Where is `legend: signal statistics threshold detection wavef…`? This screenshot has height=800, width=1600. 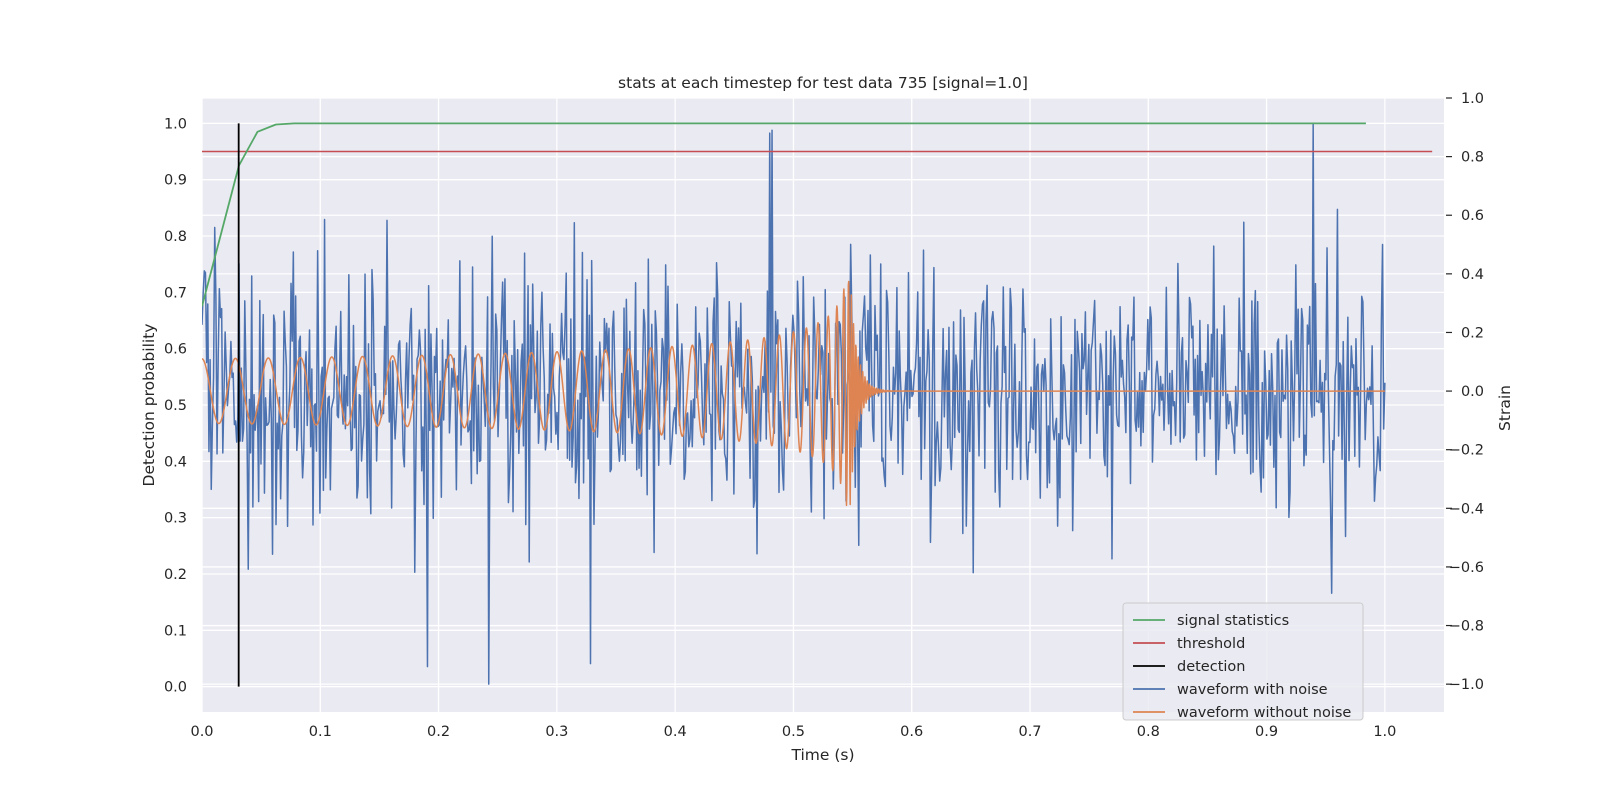 legend: signal statistics threshold detection wavef… is located at coordinates (1243, 661).